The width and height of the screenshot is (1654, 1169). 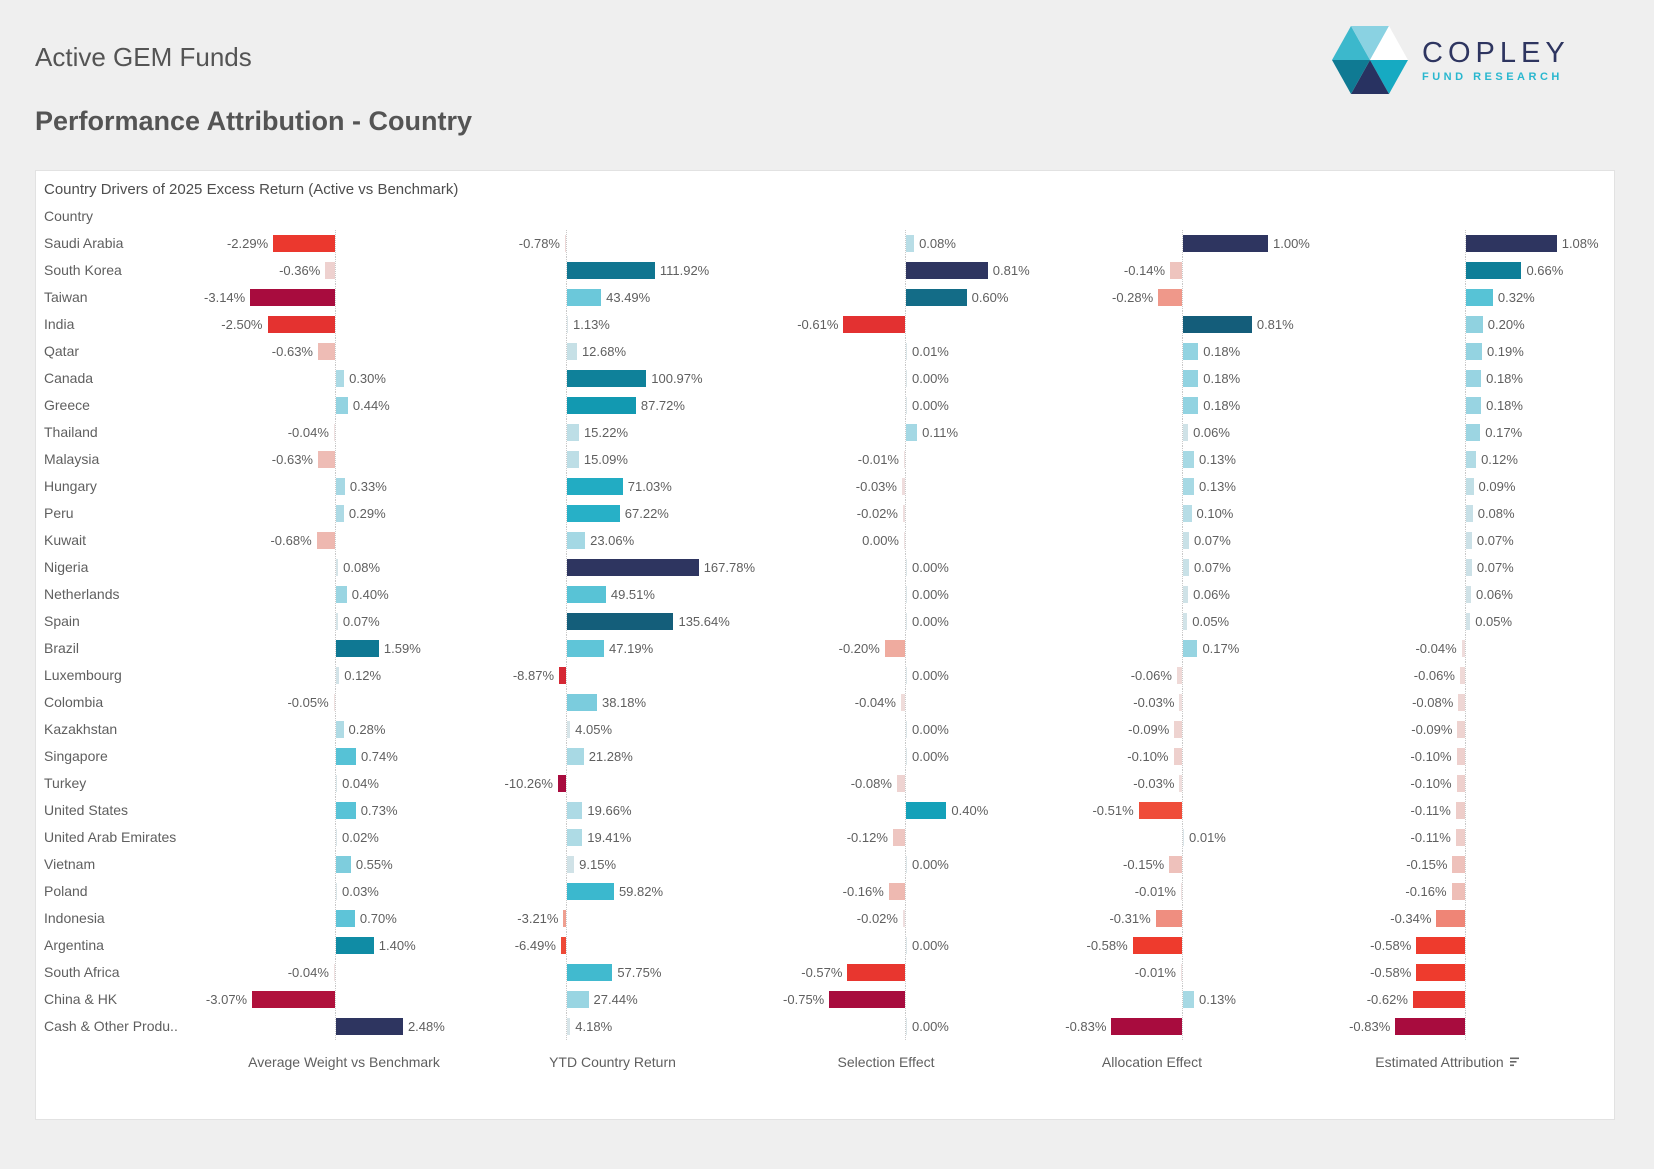 I want to click on axis-label-1: YTD Country Return, so click(x=612, y=1062).